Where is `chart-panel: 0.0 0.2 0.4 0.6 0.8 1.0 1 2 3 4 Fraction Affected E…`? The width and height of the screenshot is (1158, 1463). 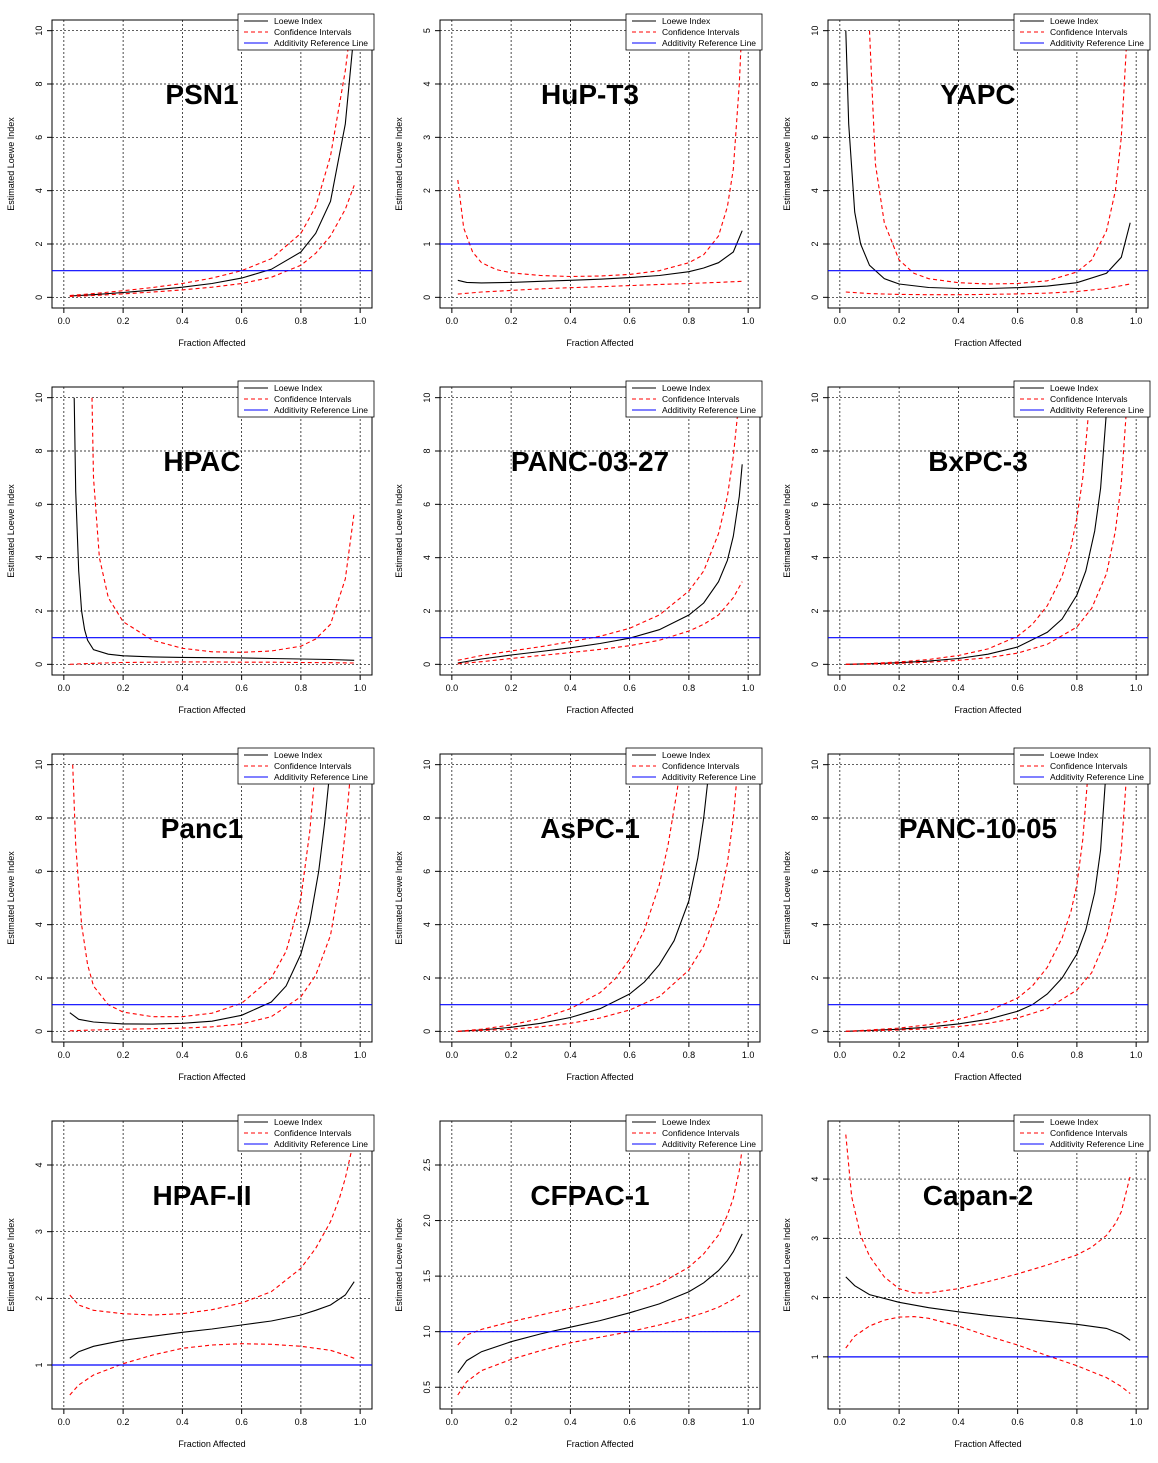 chart-panel: 0.0 0.2 0.4 0.6 0.8 1.0 1 2 3 4 Fraction Affected E… is located at coordinates (190, 1281).